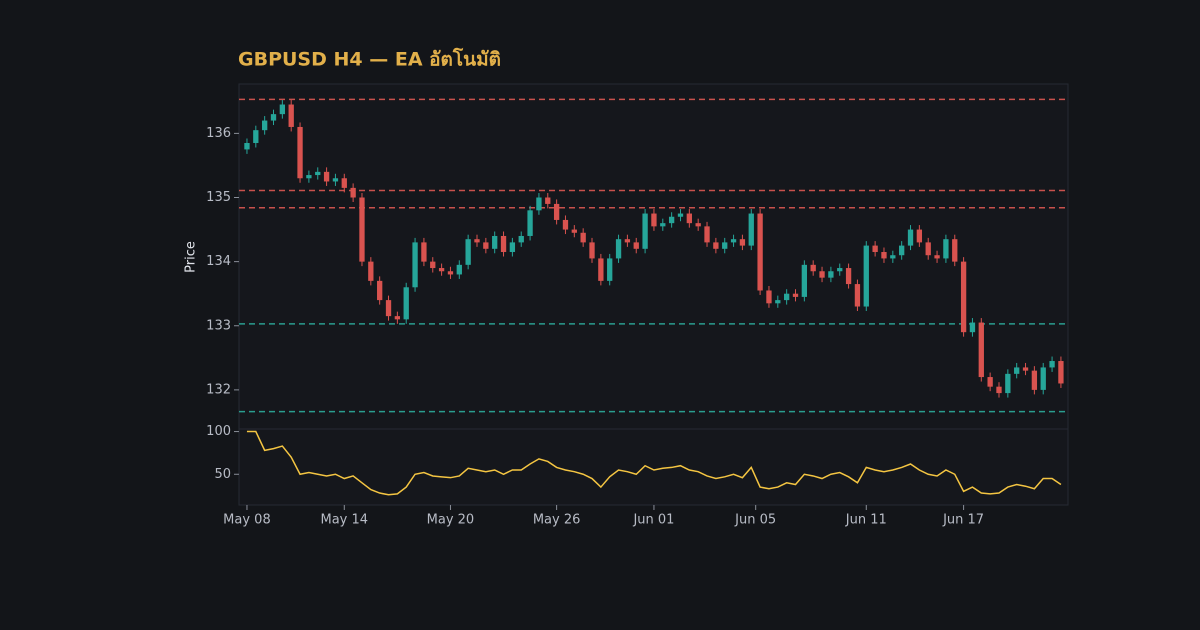 This screenshot has height=630, width=1200. What do you see at coordinates (963, 520) in the screenshot?
I see `x-tick-label: Jun 17` at bounding box center [963, 520].